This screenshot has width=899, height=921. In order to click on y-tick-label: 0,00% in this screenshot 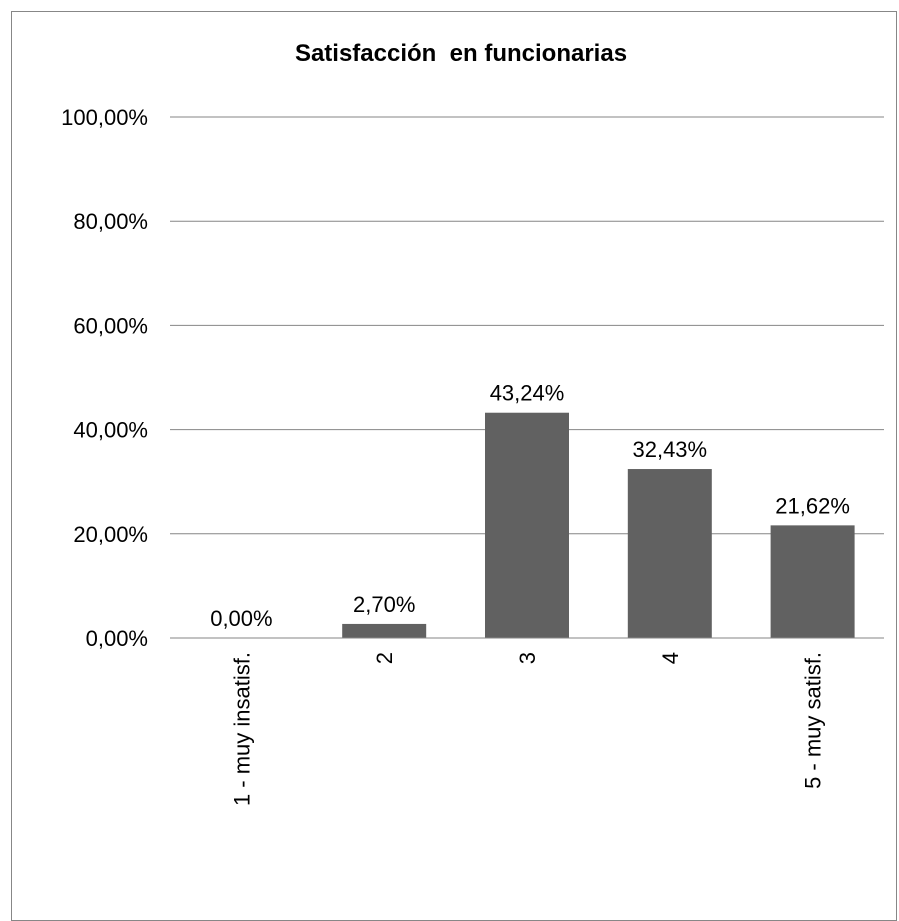, I will do `click(117, 638)`.